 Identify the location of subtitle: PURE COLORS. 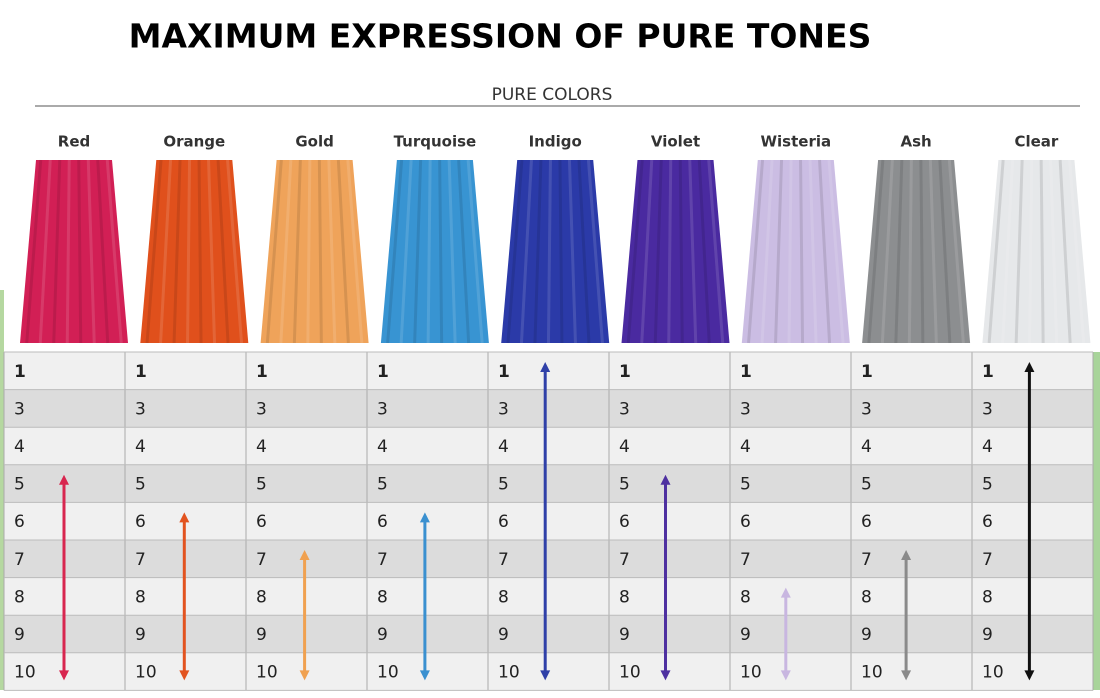
(552, 95).